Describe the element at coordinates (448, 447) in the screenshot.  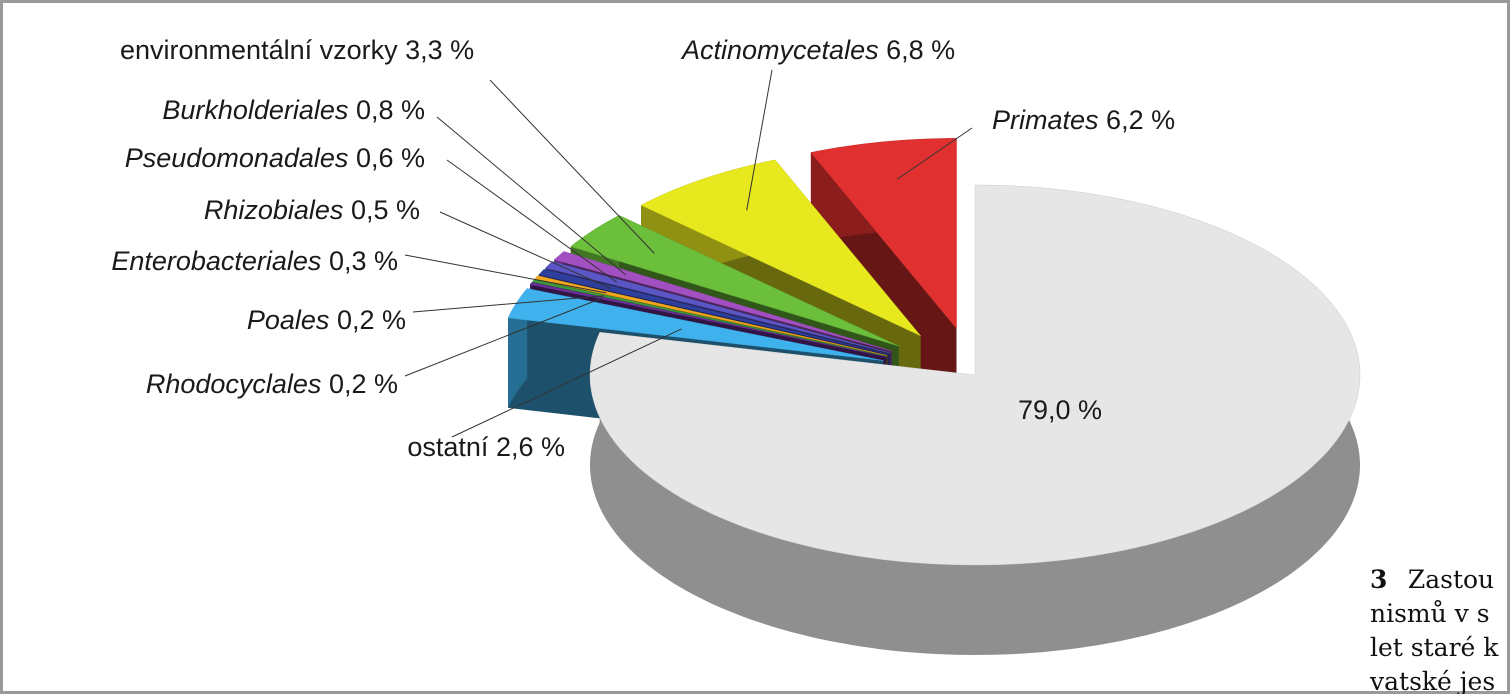
I see `category-name: ostatní` at that location.